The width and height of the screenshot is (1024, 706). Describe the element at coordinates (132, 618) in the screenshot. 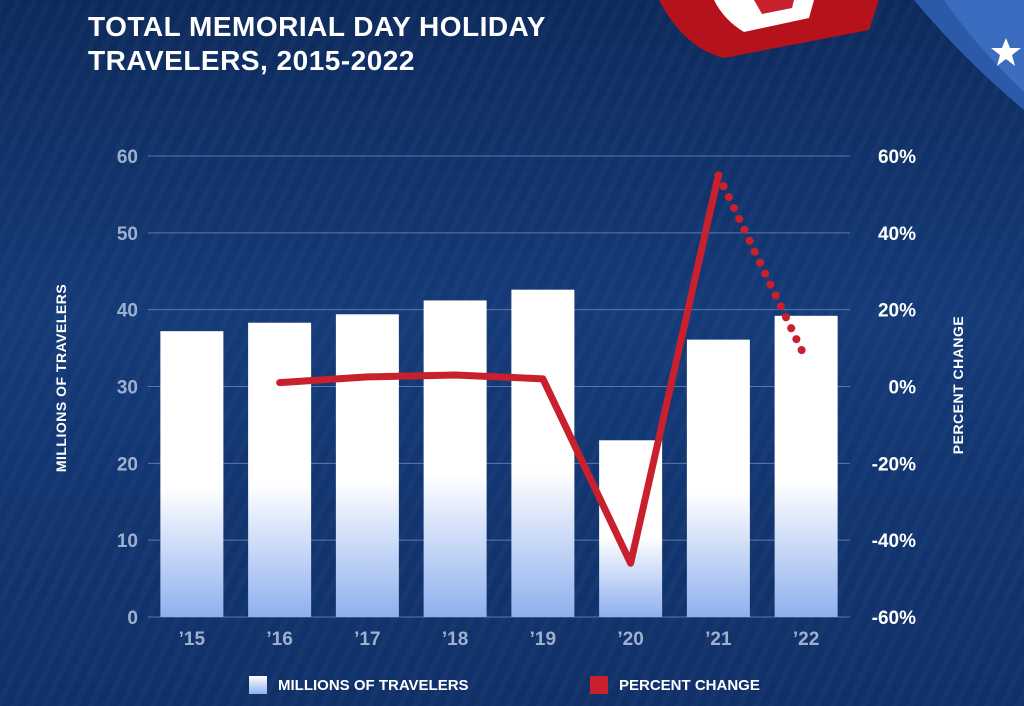

I see `y-tick-label-left: 0` at that location.